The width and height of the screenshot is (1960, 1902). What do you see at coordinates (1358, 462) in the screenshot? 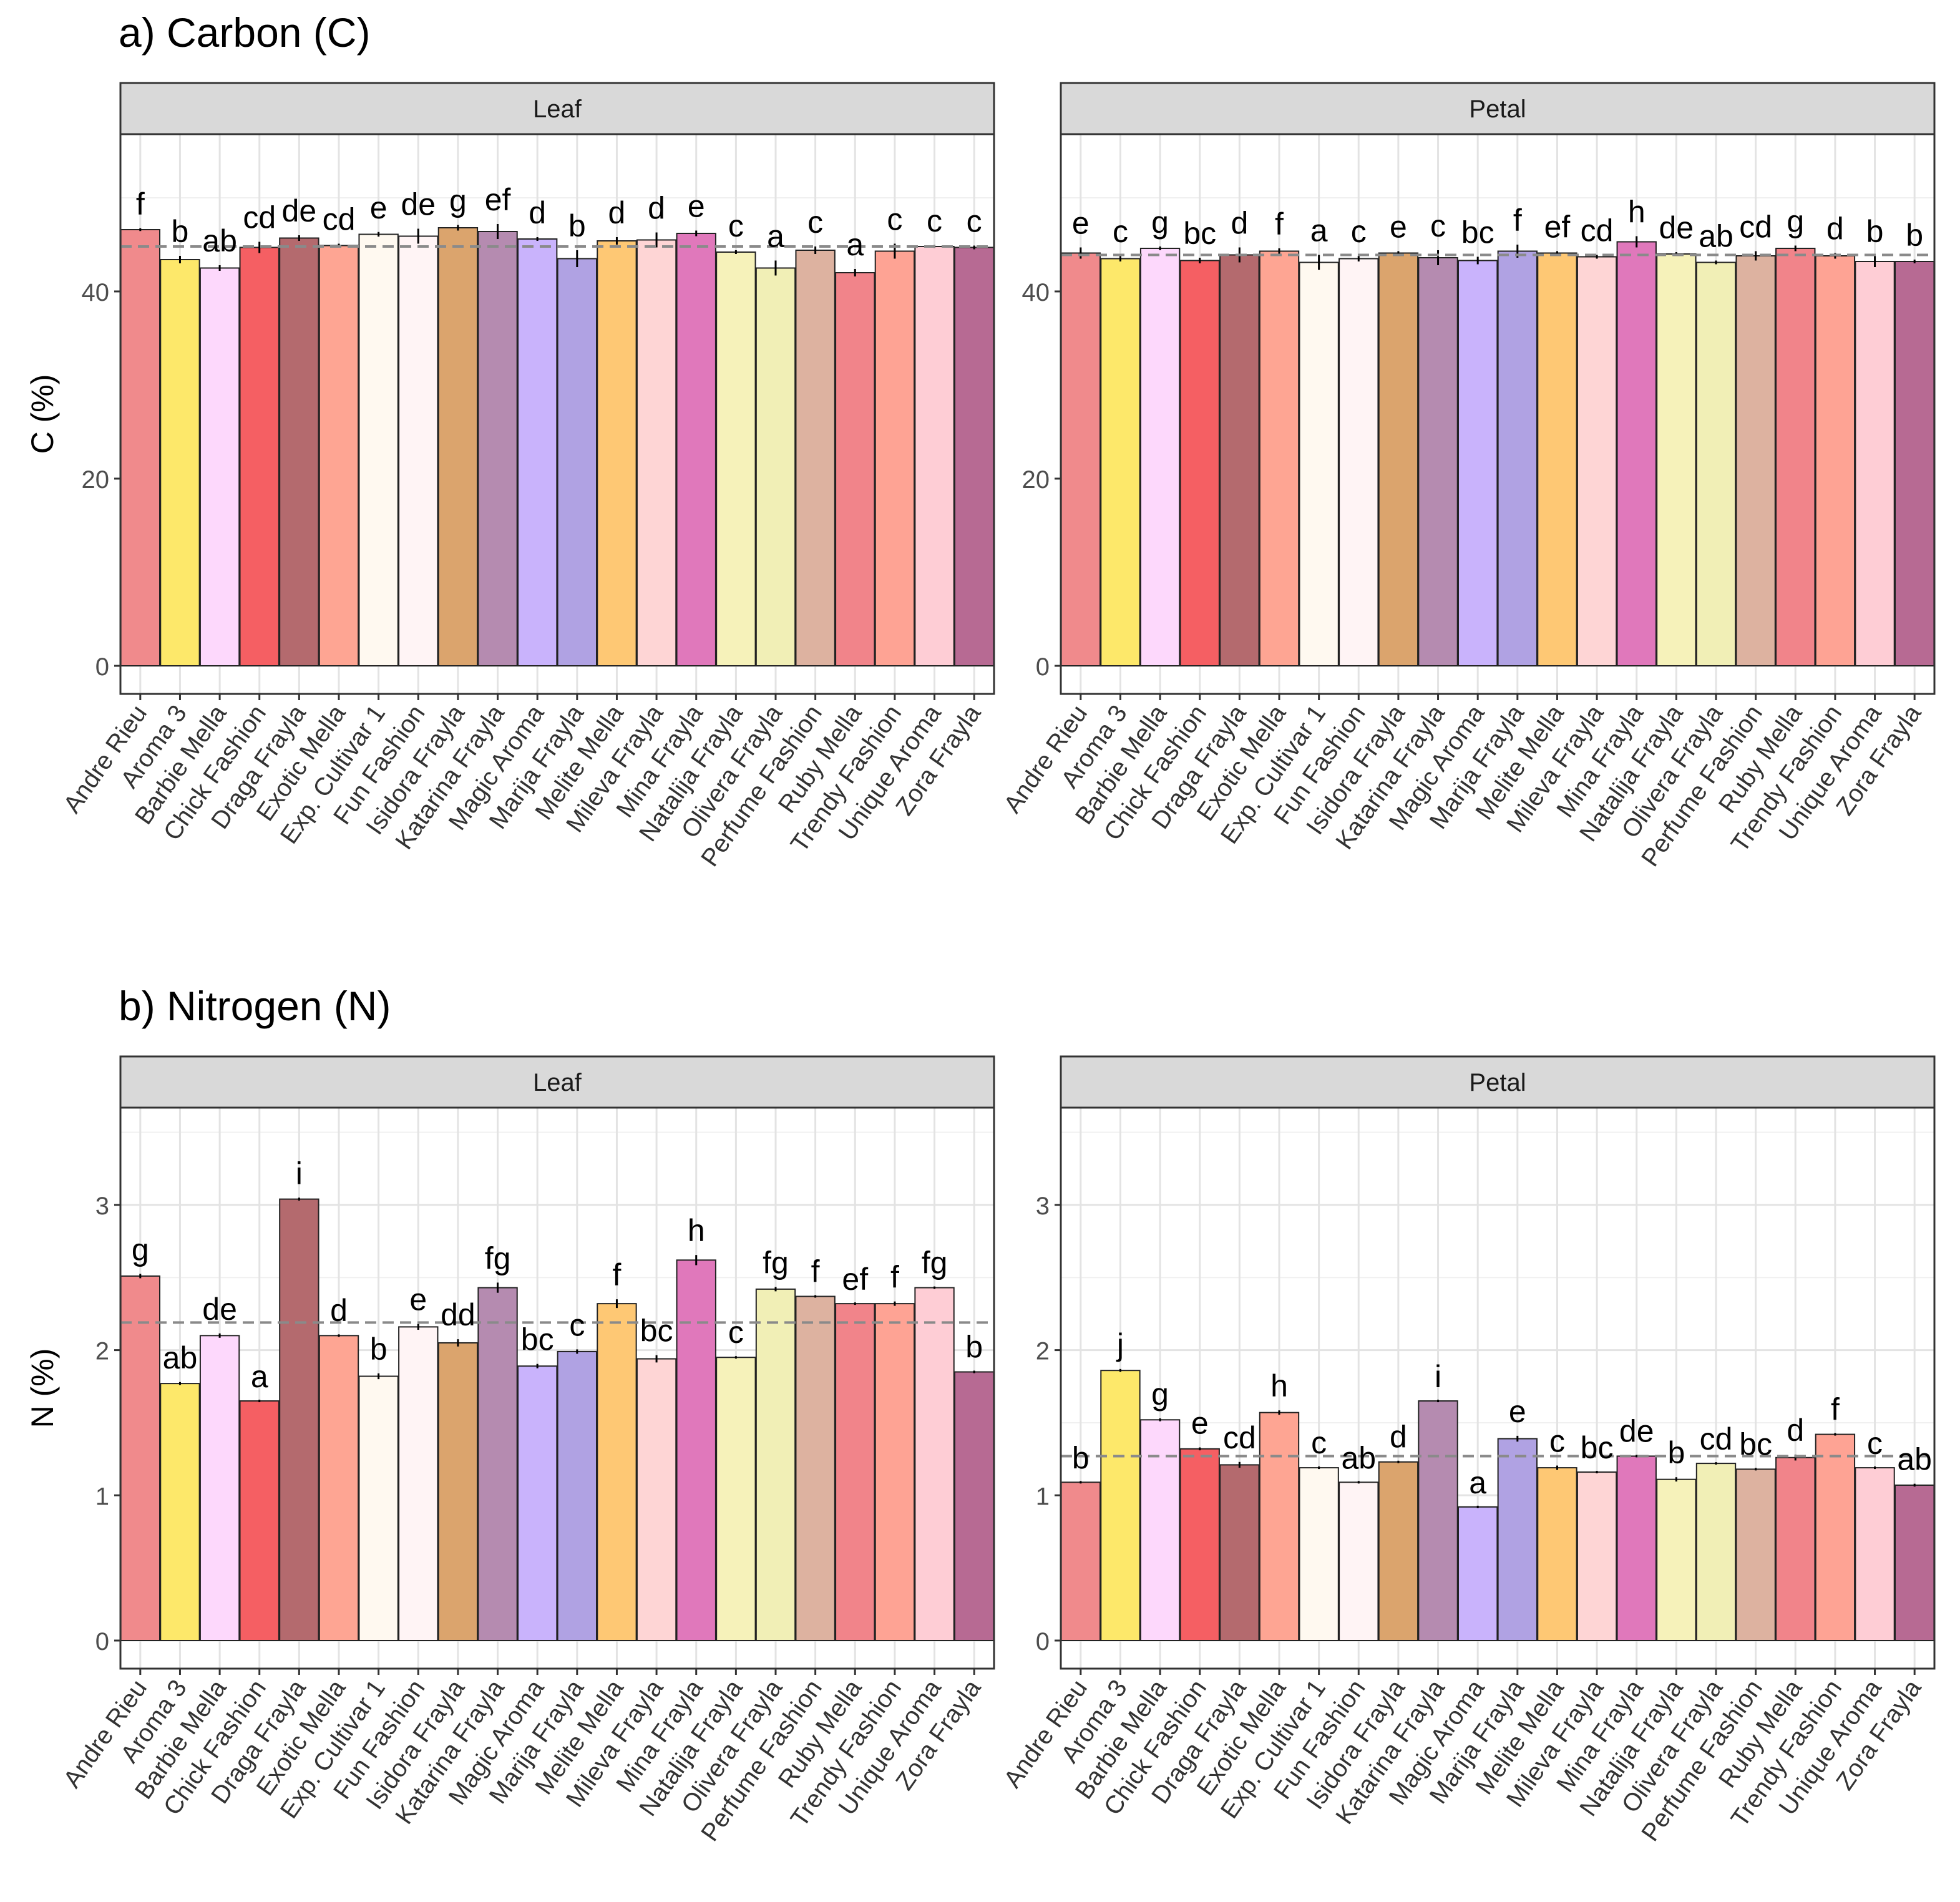
I see `bar-fun-fashion` at bounding box center [1358, 462].